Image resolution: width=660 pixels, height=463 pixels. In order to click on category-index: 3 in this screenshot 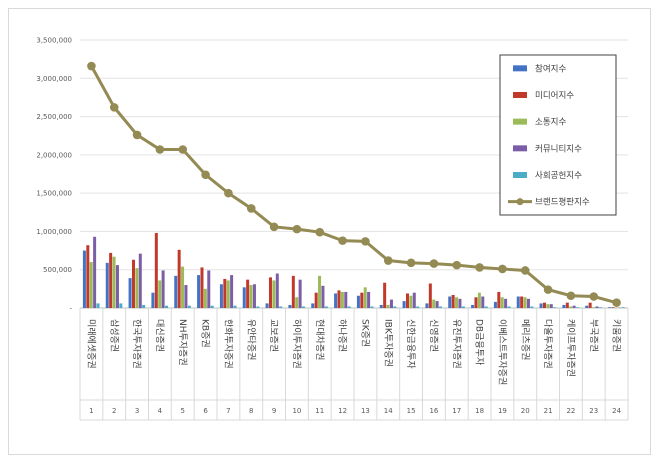, I will do `click(137, 411)`.